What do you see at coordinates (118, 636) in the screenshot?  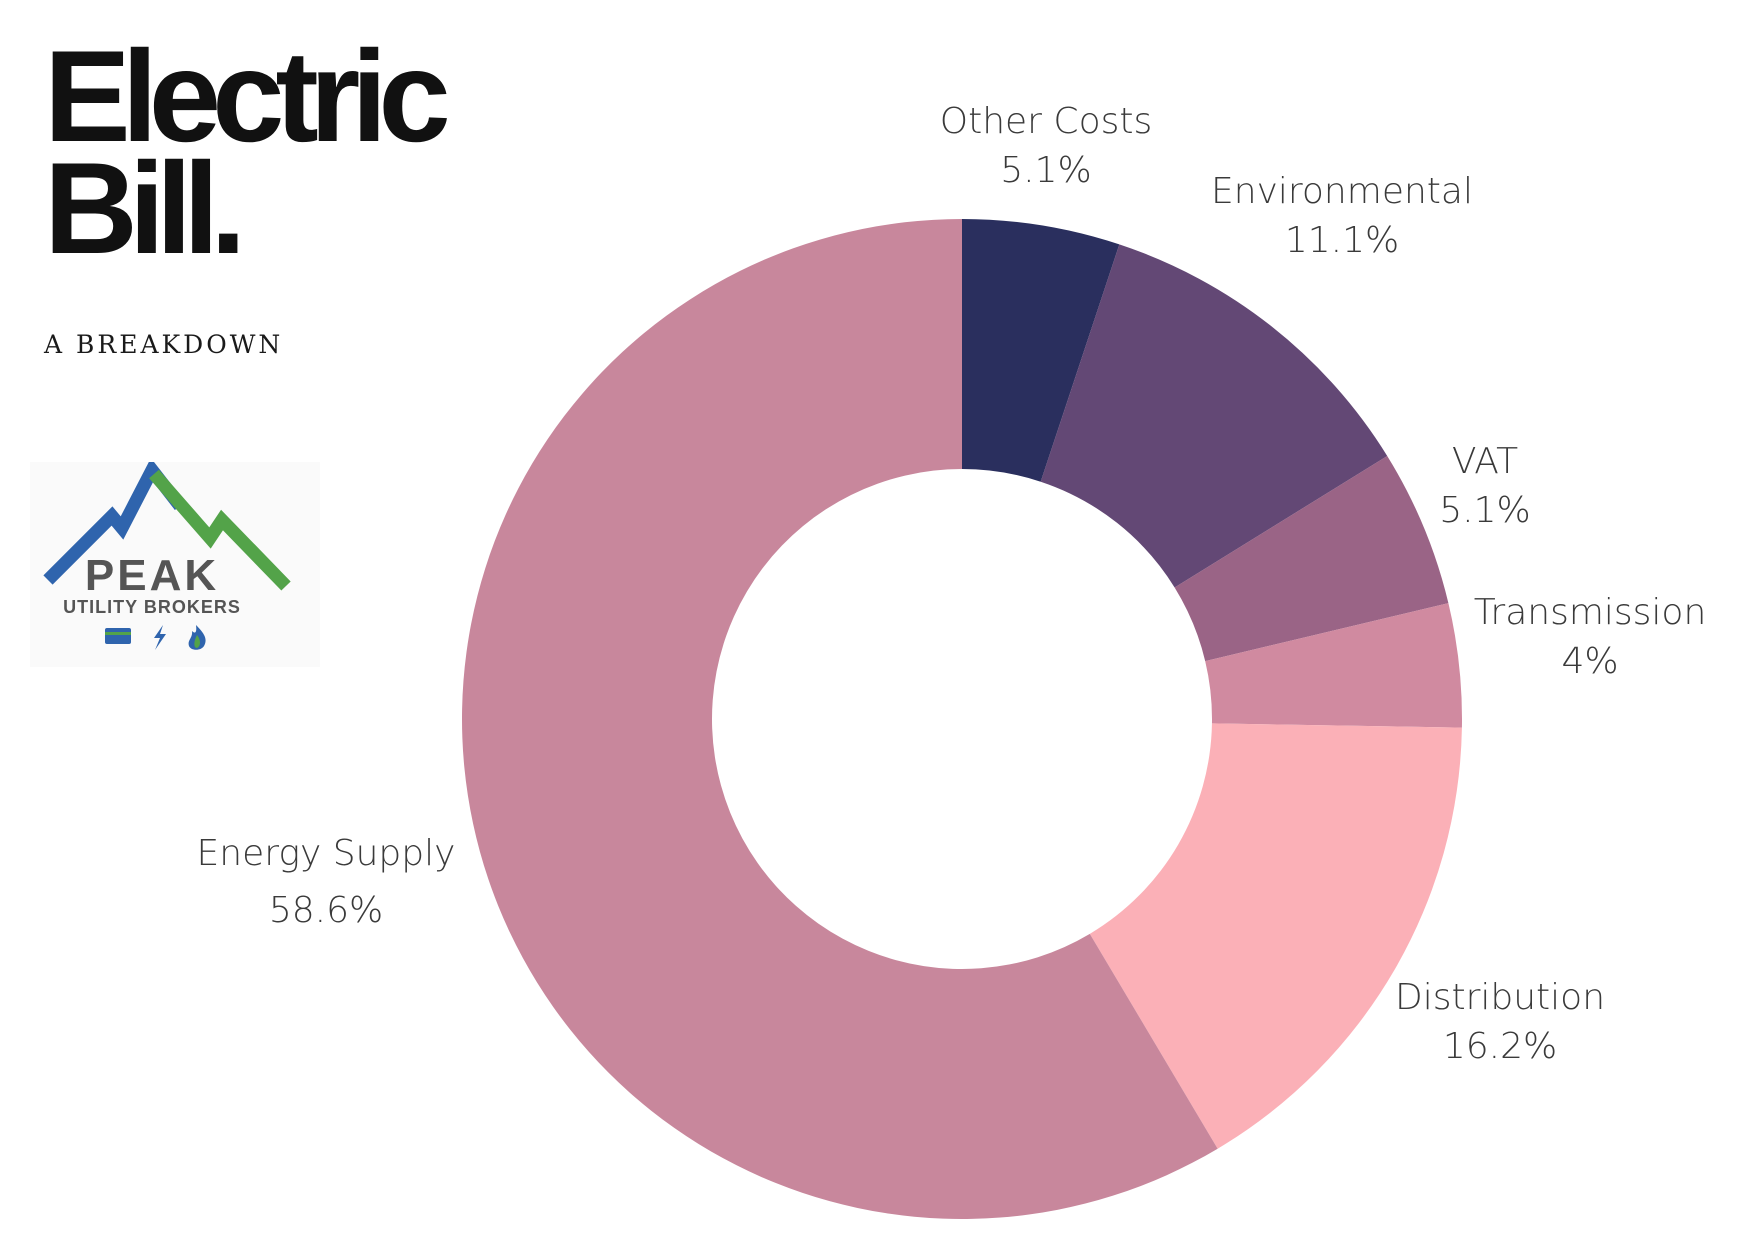 I see `card-icon` at bounding box center [118, 636].